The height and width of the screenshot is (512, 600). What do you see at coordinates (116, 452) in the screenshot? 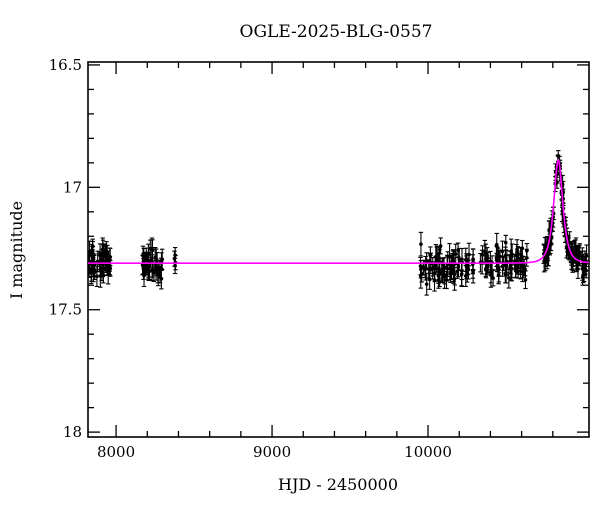
I see `x-tick-label: 8000` at bounding box center [116, 452].